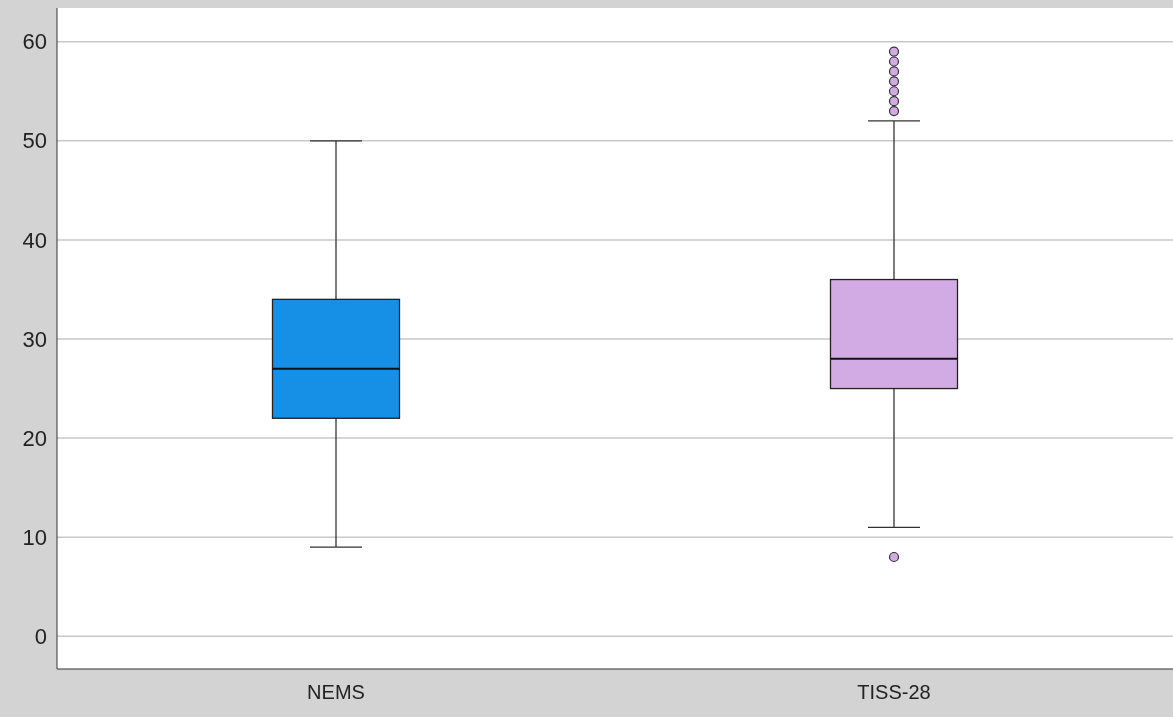 The width and height of the screenshot is (1173, 717). What do you see at coordinates (34, 438) in the screenshot?
I see `y-tick-label: 20` at bounding box center [34, 438].